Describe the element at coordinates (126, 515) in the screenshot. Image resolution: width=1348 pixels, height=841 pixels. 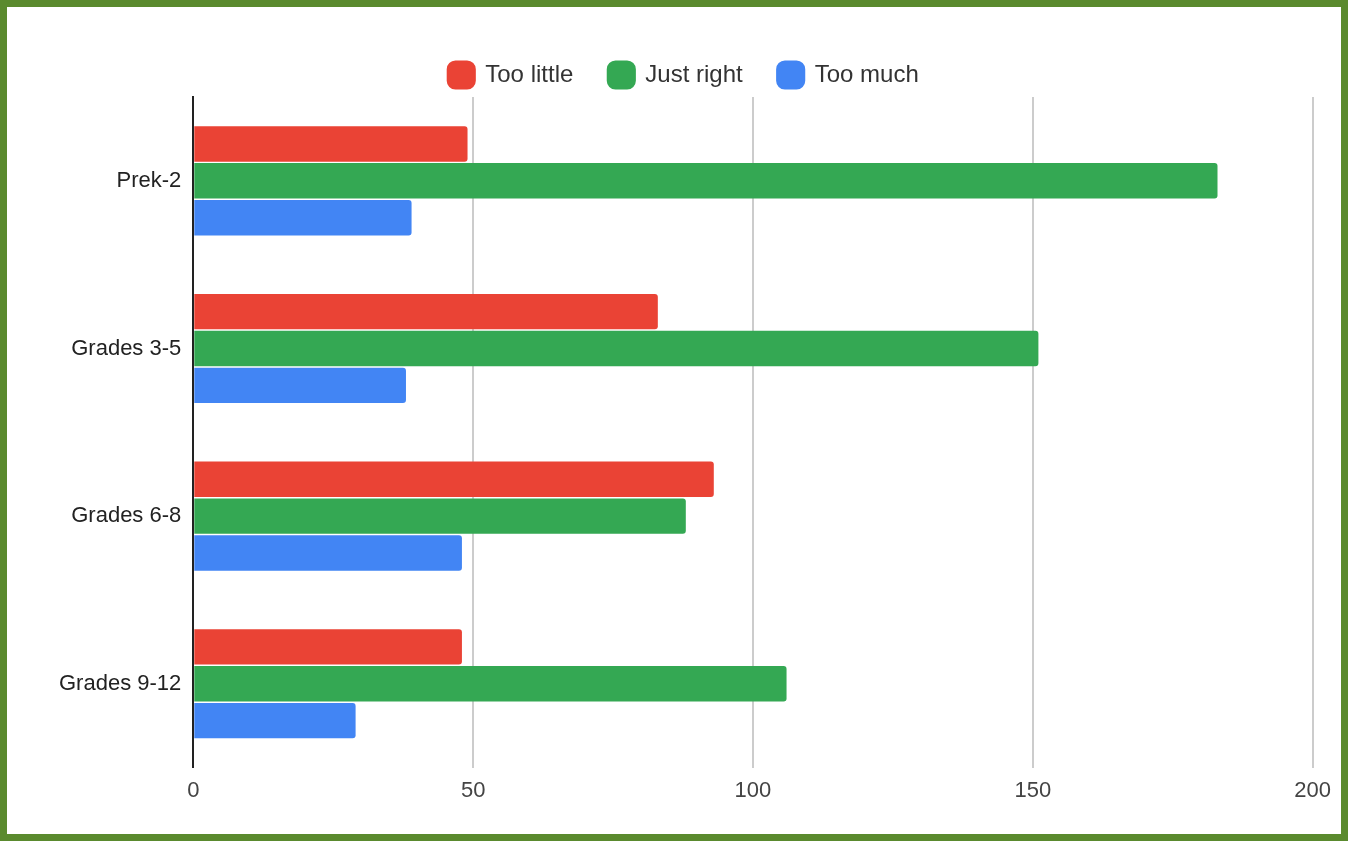
I see `y-tick-label: Grades 6-8` at that location.